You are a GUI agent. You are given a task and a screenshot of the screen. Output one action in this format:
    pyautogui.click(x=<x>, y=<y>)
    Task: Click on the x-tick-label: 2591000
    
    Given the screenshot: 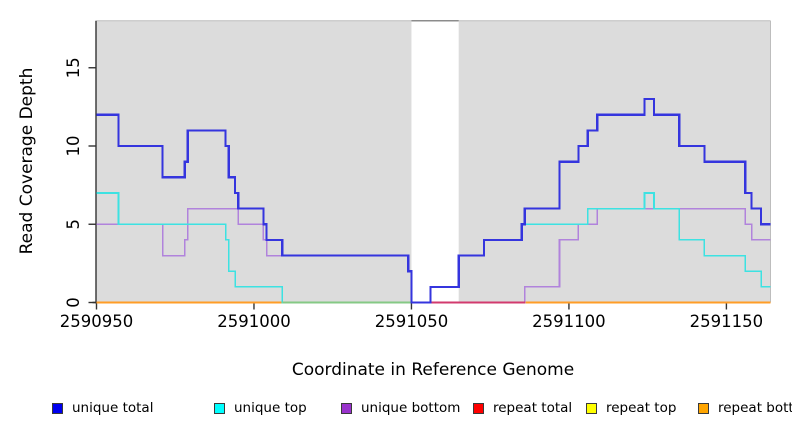 What is the action you would take?
    pyautogui.click(x=254, y=321)
    